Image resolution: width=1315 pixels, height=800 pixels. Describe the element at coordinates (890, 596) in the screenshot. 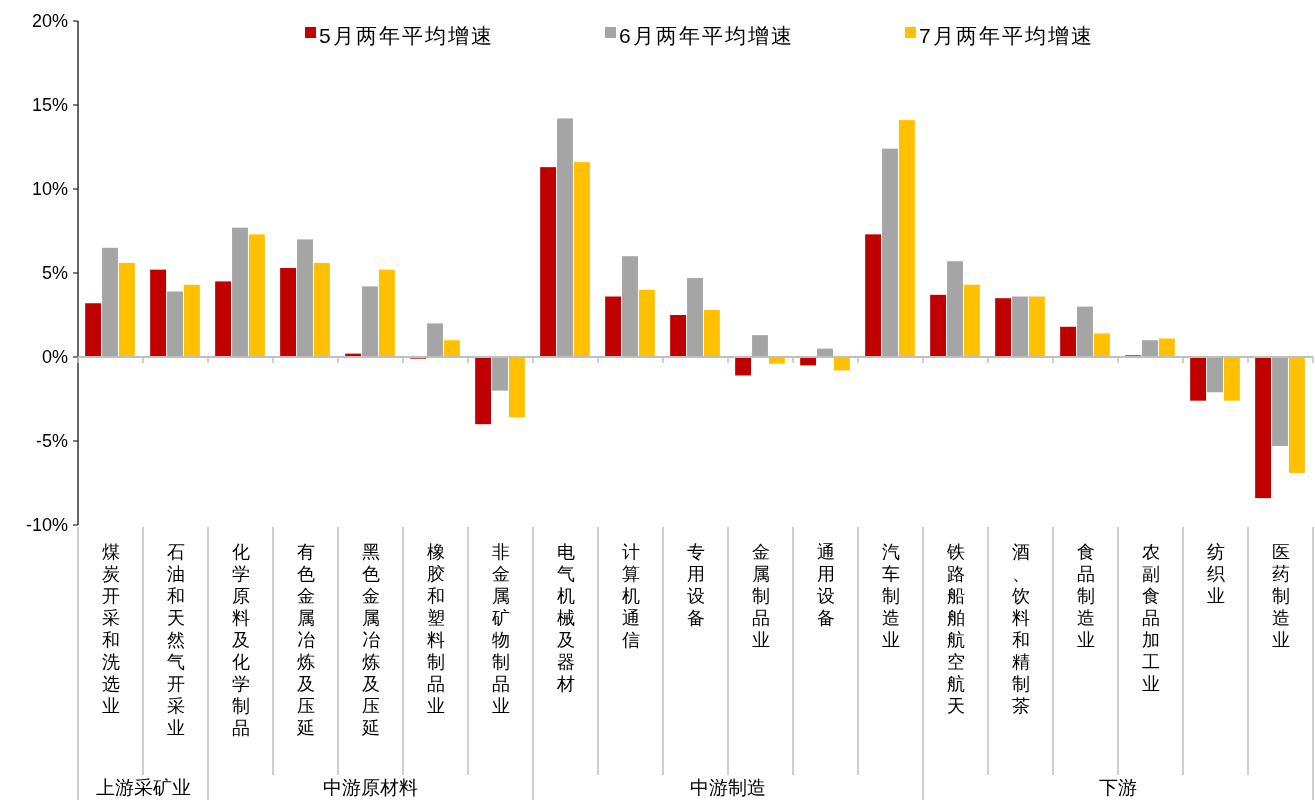

I see `x-tick-label: 汽车制造业` at that location.